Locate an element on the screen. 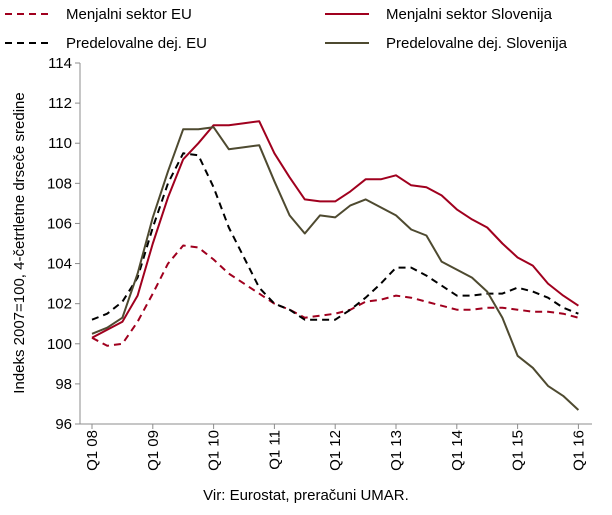 This screenshot has width=612, height=515. y-tick-label: 102 is located at coordinates (59, 304).